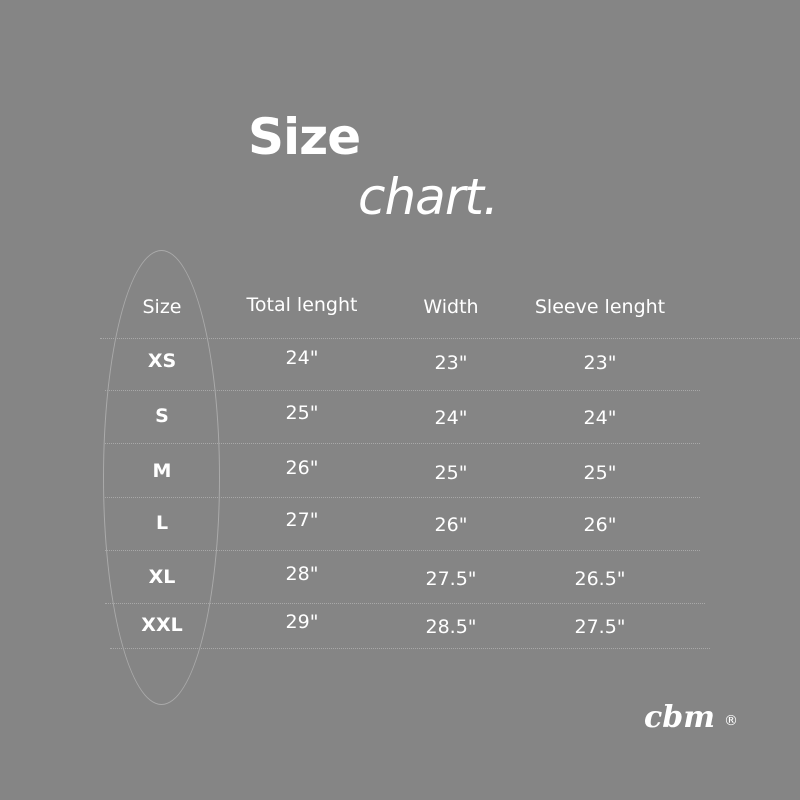  What do you see at coordinates (731, 721) in the screenshot?
I see `registered-mark: ®` at bounding box center [731, 721].